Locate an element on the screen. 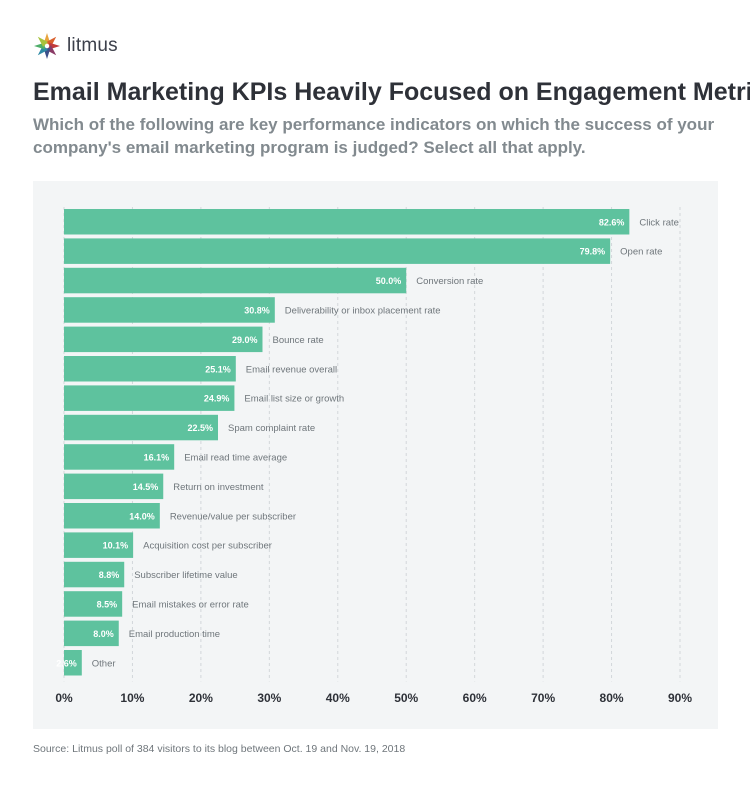 The height and width of the screenshot is (802, 750). litmus-logo-icon is located at coordinates (47, 46).